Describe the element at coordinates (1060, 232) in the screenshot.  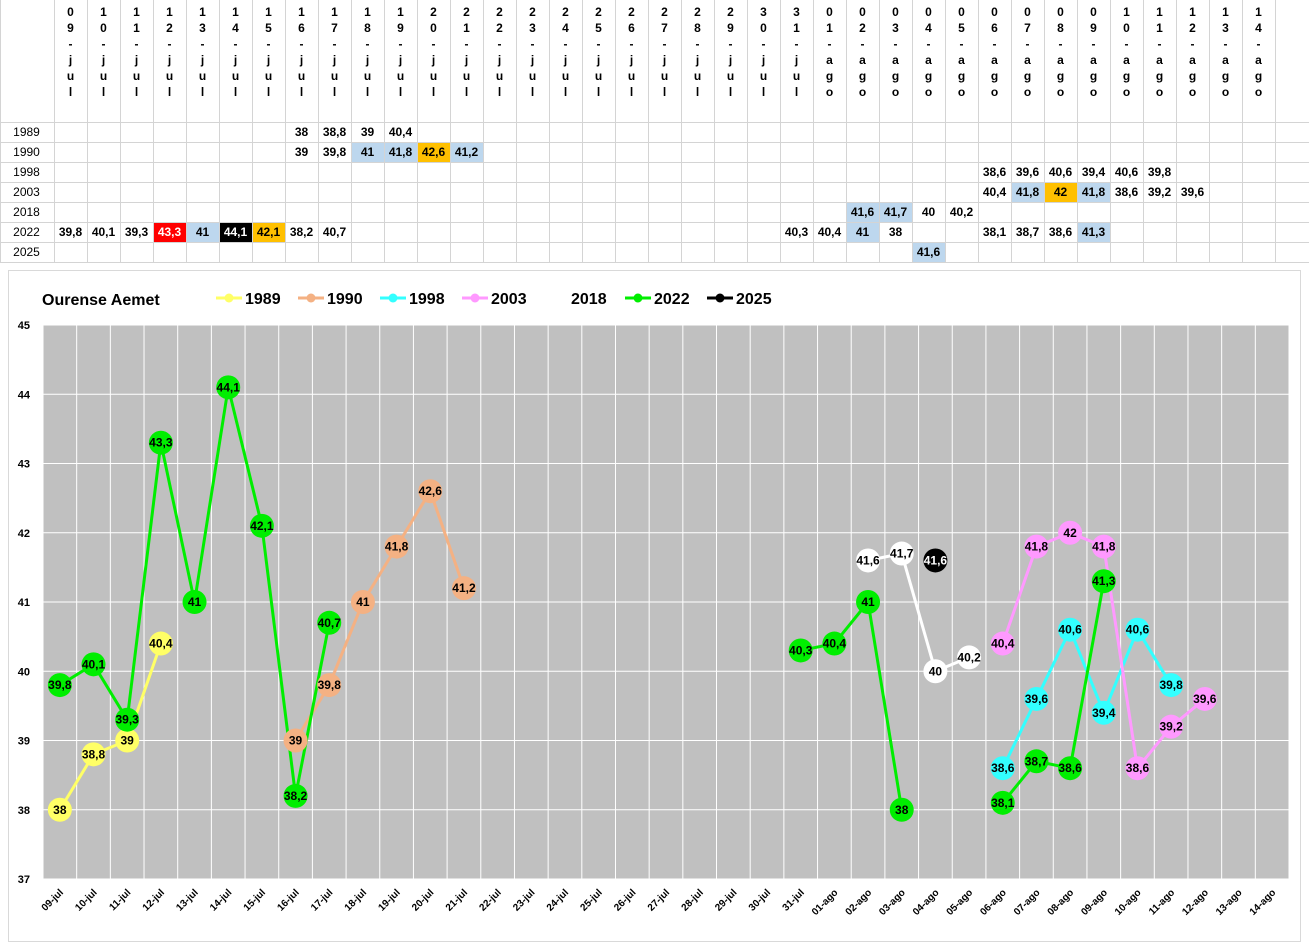
I see `table-cell: 38,6` at that location.